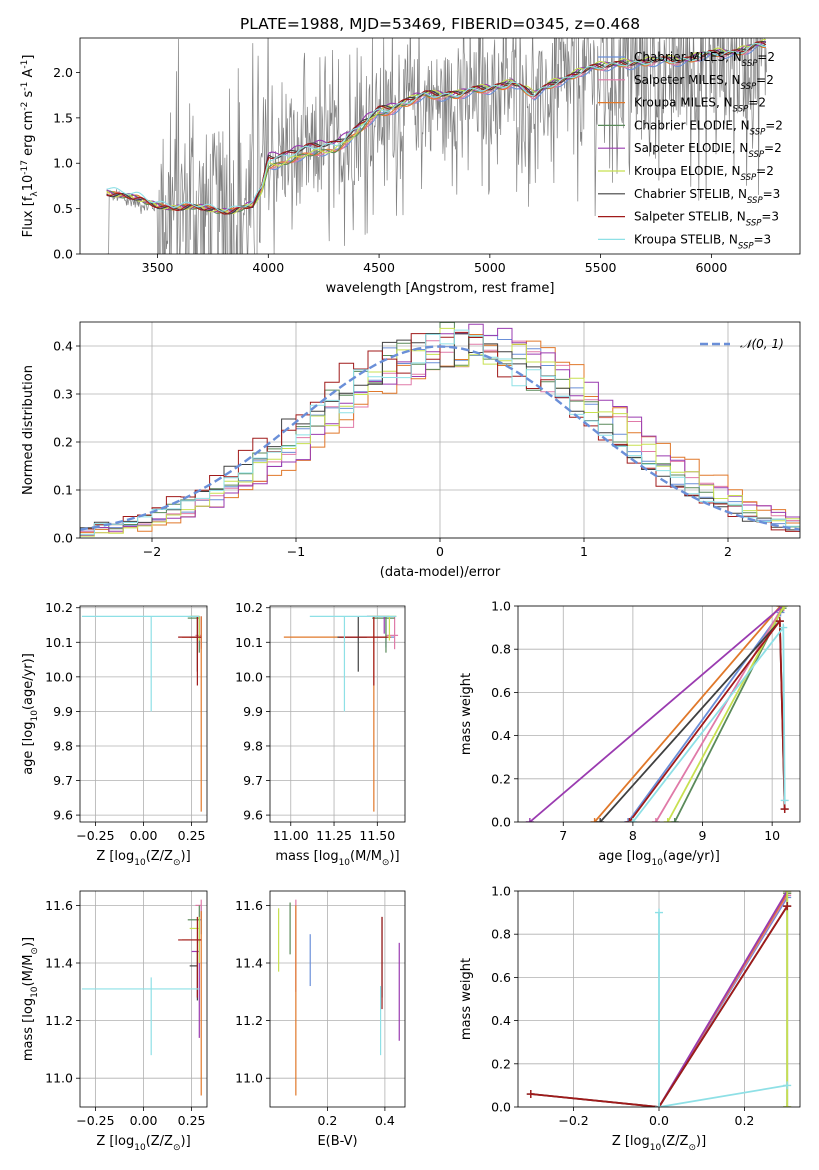 The height and width of the screenshot is (1170, 819). Describe the element at coordinates (195, 624) in the screenshot. I see `errorbar-salpeter-elodie` at that location.